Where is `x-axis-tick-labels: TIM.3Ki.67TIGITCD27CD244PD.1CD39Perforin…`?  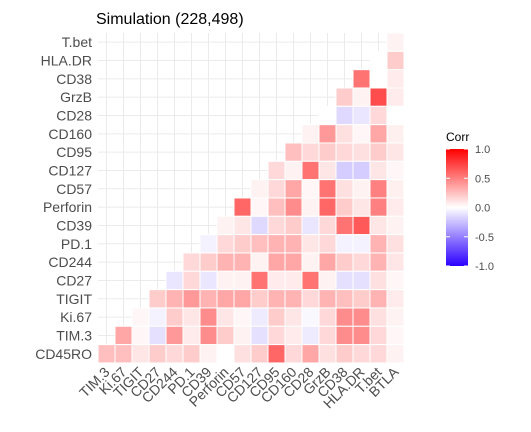 x-axis-tick-labels: TIM.3Ki.67TIGITCD27CD244PD.1CD39Perforin… is located at coordinates (239, 387).